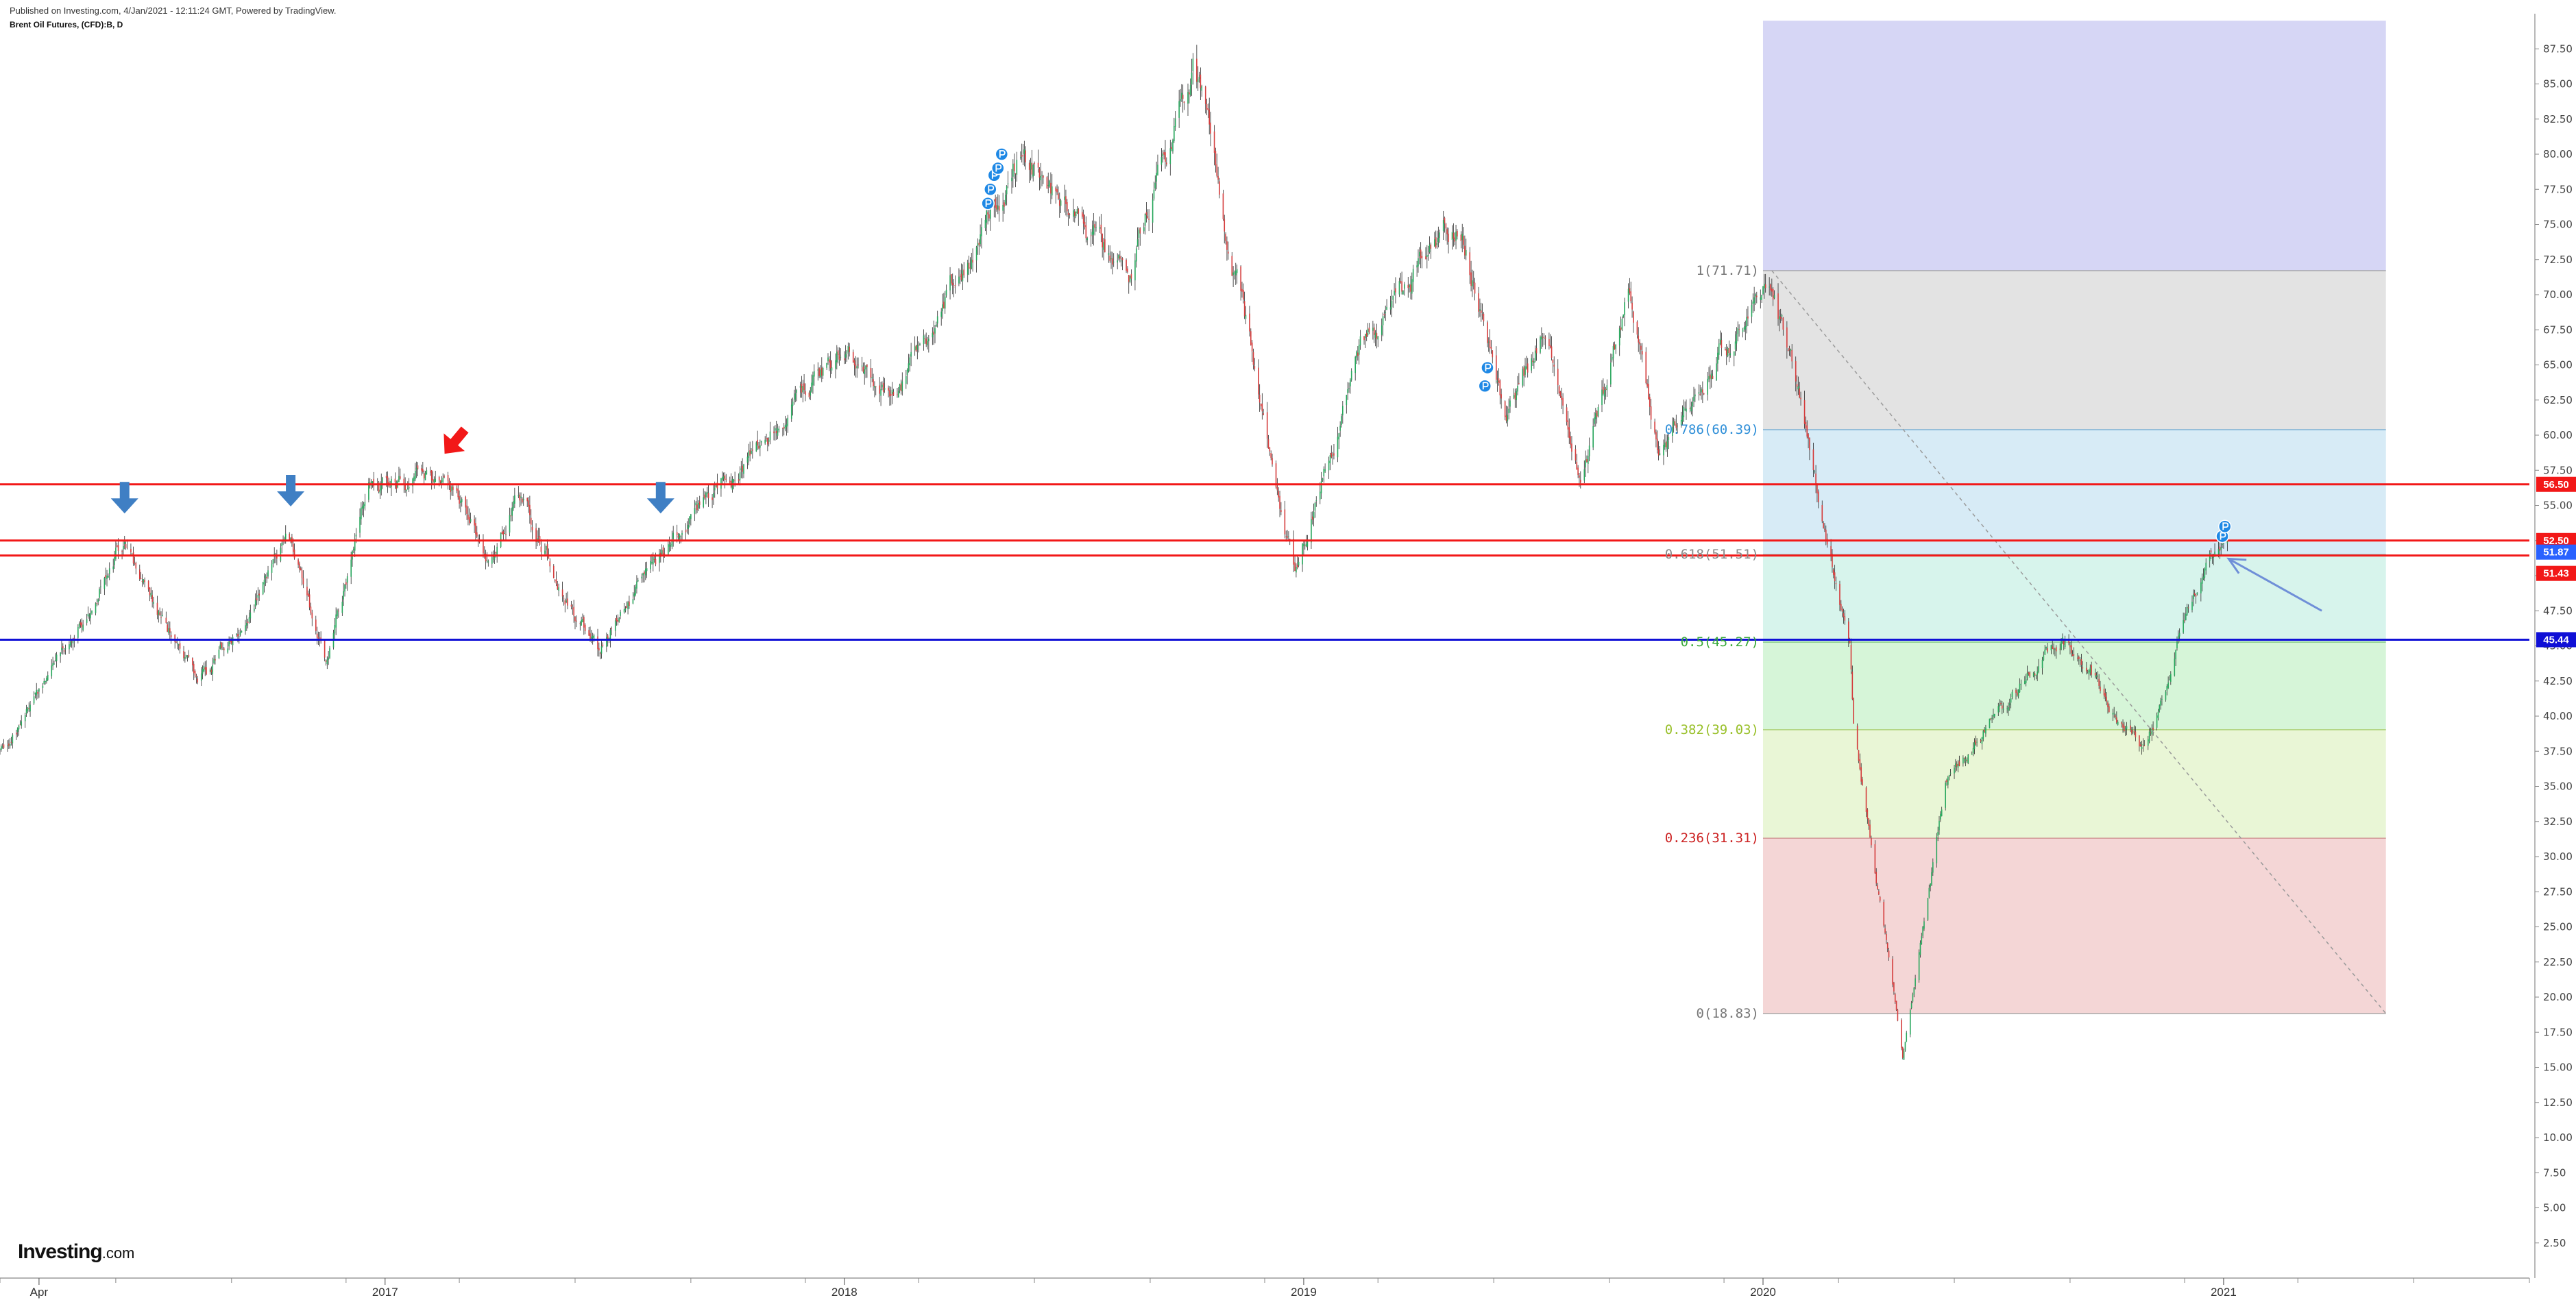  What do you see at coordinates (1264, 562) in the screenshot?
I see `horizontal-levels` at bounding box center [1264, 562].